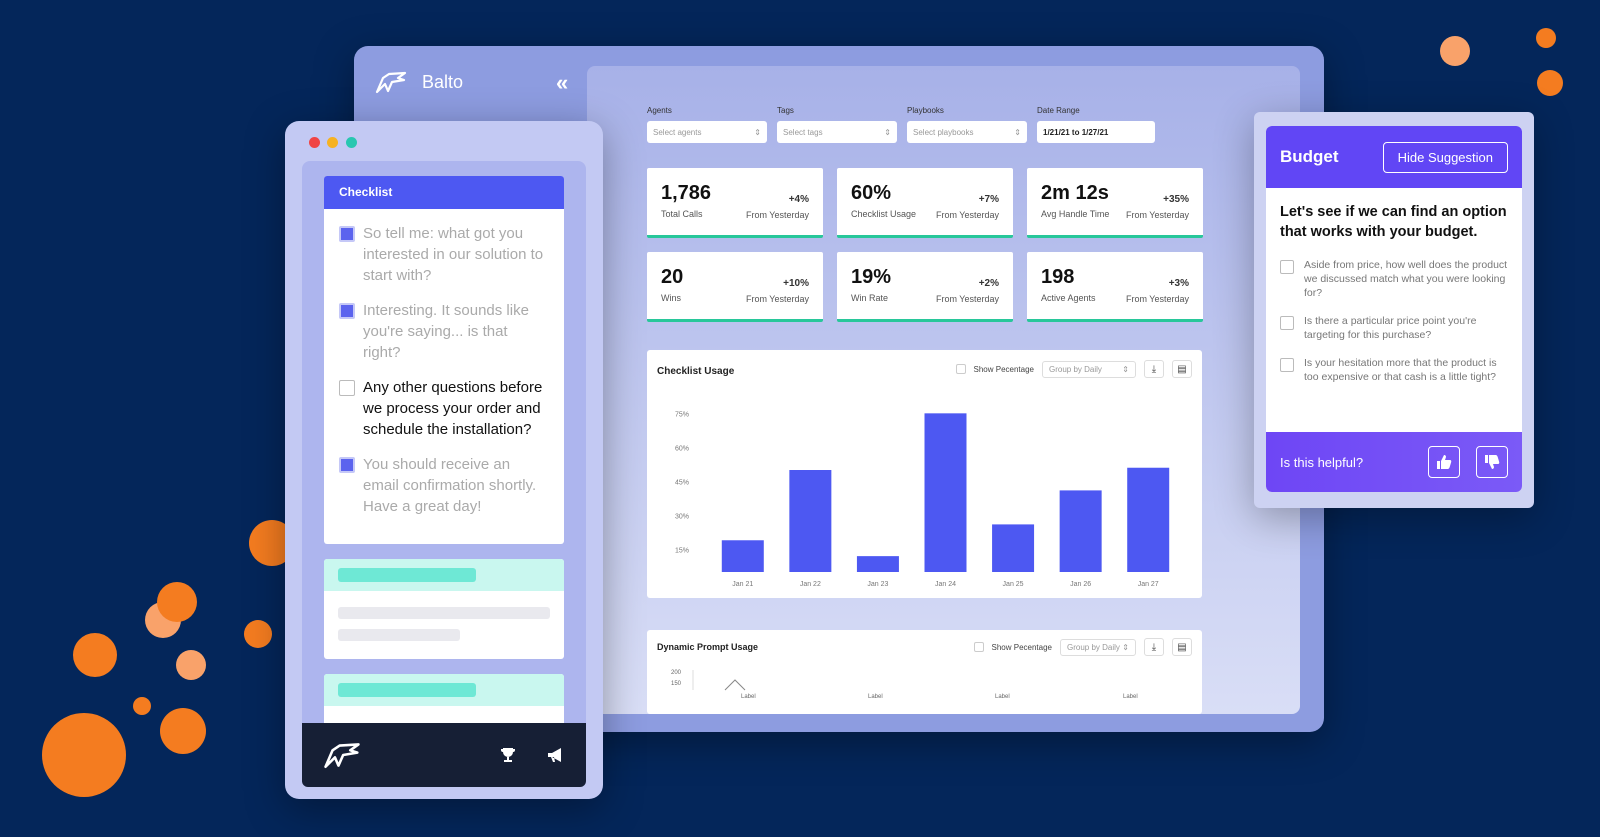  I want to click on stat-label: Win Rate, so click(870, 298).